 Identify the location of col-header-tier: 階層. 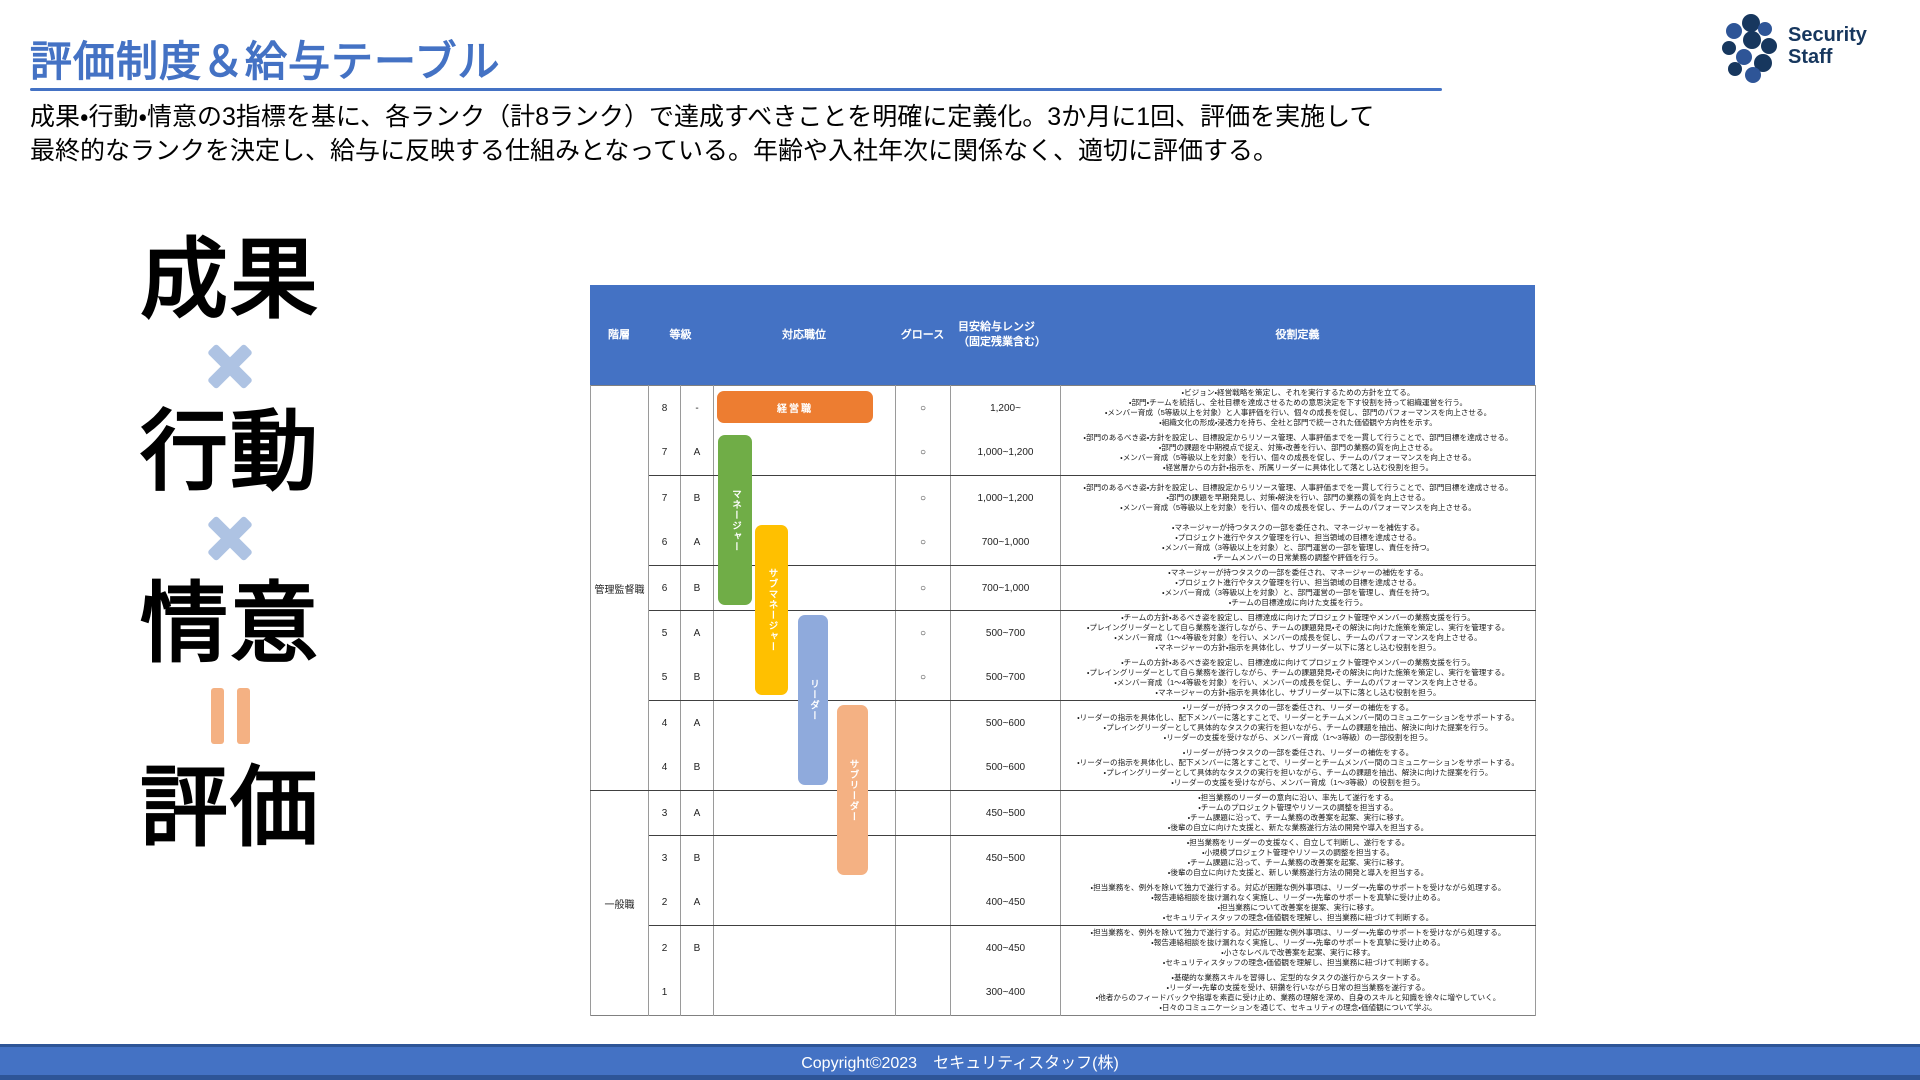
(619, 334).